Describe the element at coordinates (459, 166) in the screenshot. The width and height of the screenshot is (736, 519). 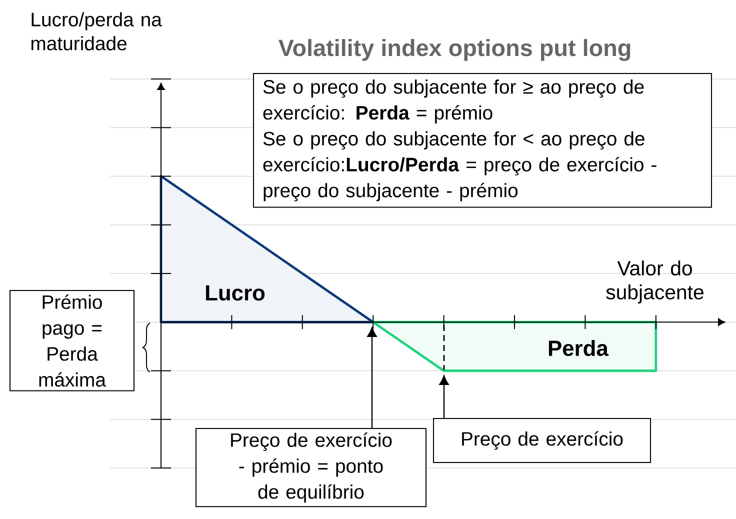
I see `annotation: Se o preço do subjacente for < ao preço de exercício:Lucro/Perda = preço de exercício - preço do subjacente - prémio` at that location.